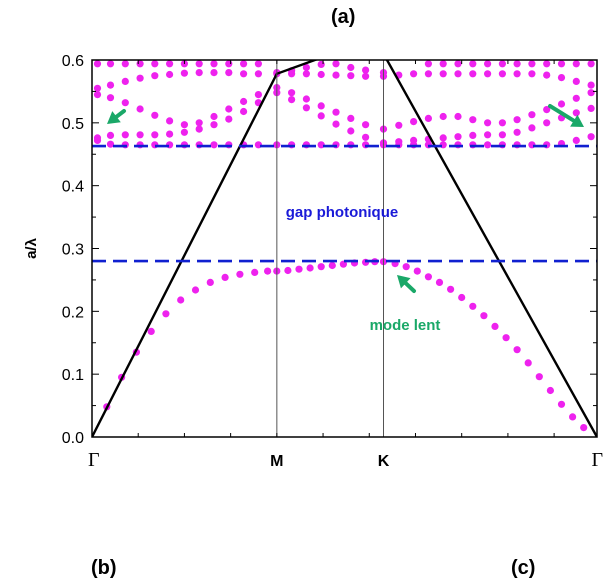 The width and height of the screenshot is (603, 588). I want to click on arrow-icon, so click(566, 115).